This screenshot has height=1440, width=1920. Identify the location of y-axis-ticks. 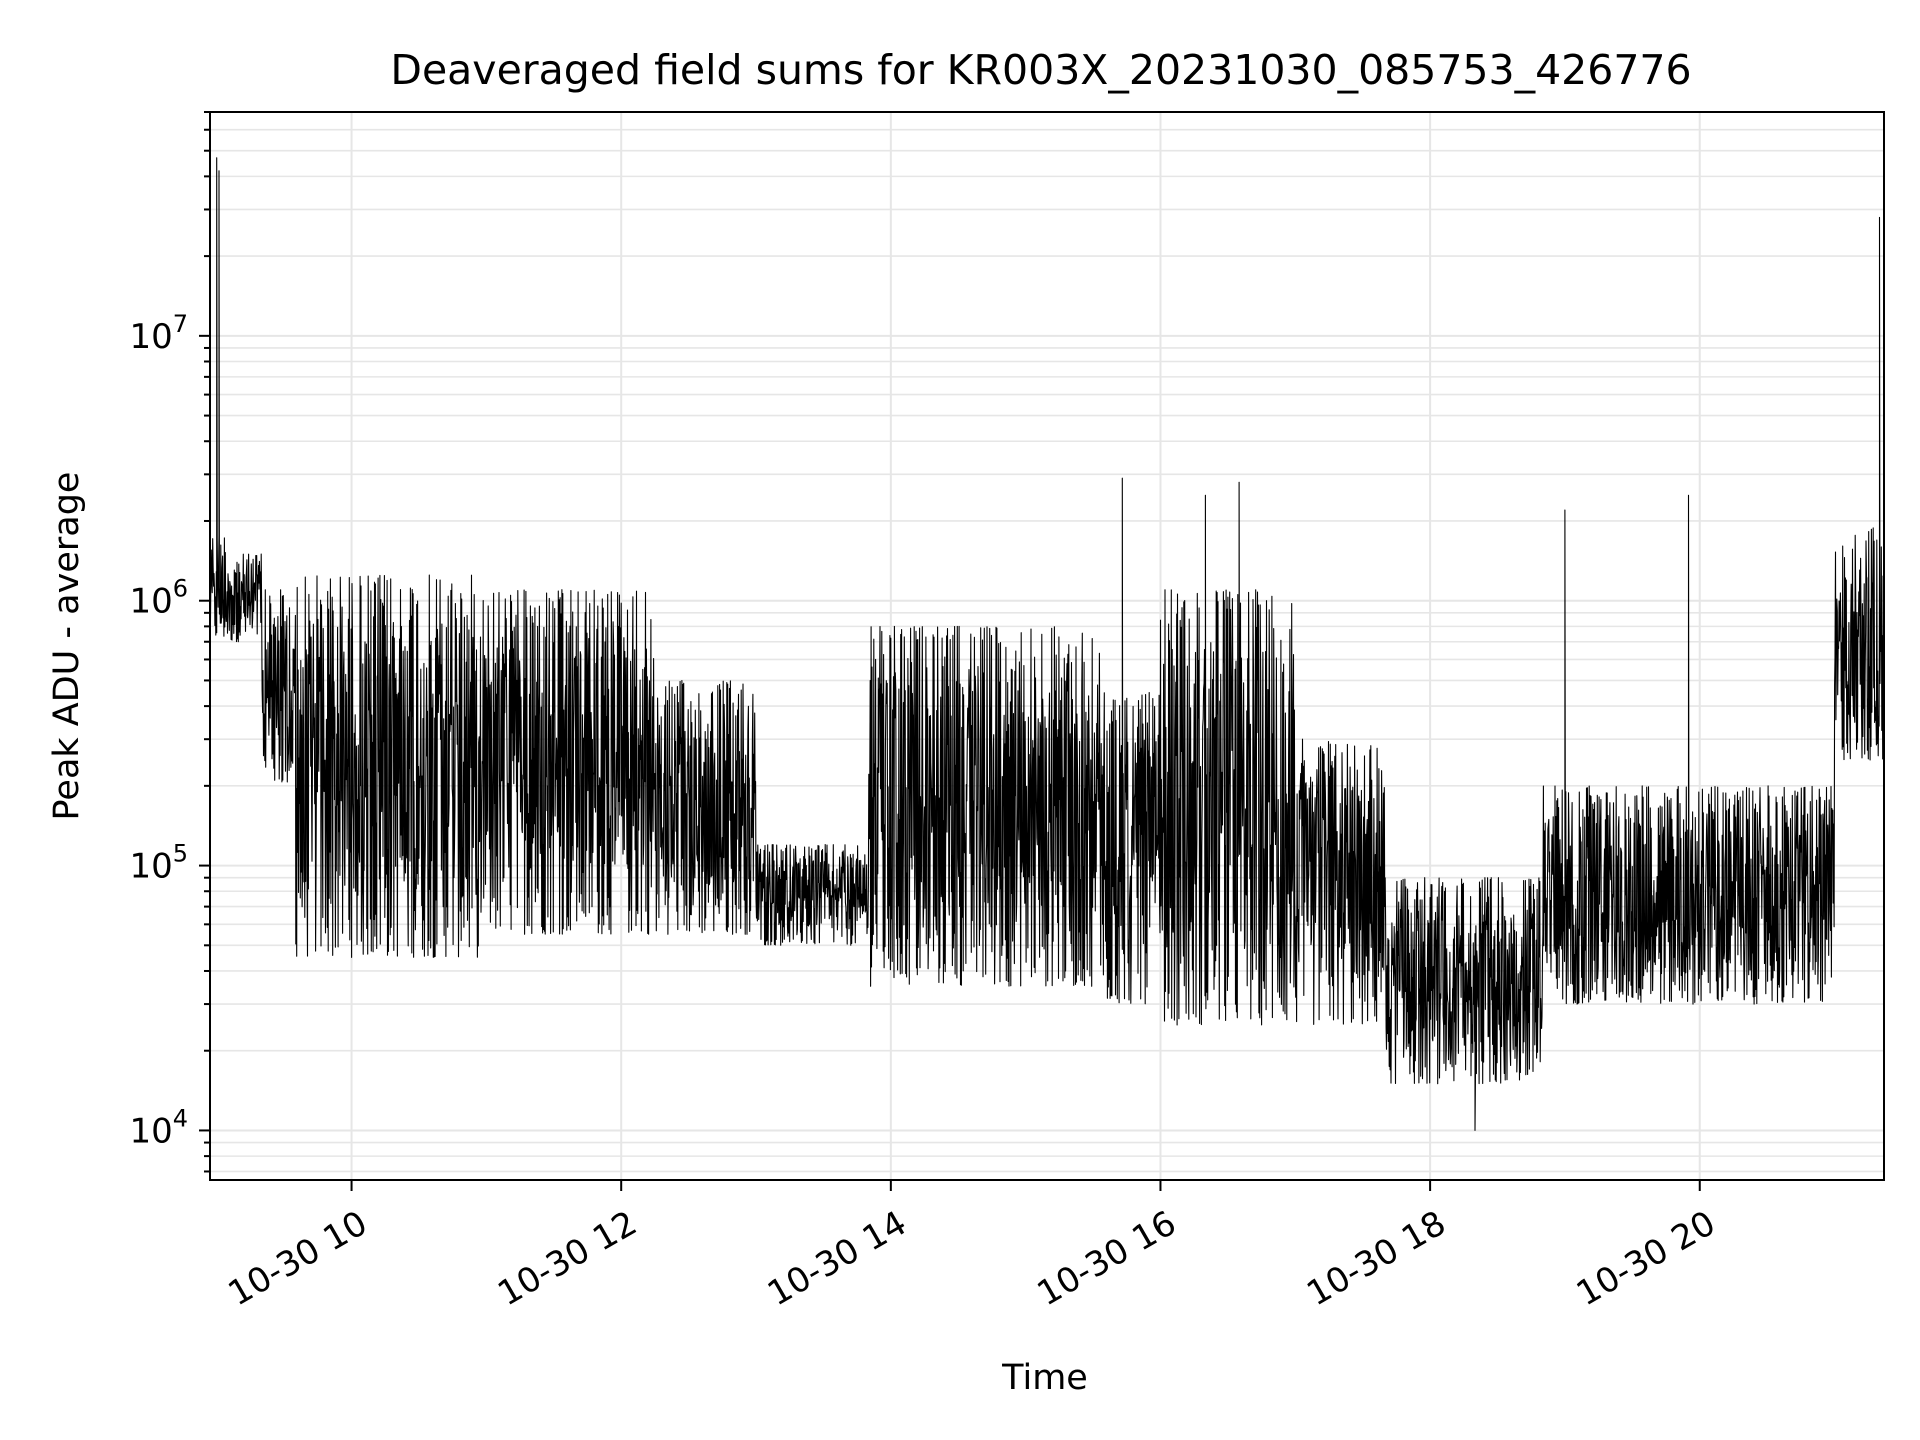
(204, 642).